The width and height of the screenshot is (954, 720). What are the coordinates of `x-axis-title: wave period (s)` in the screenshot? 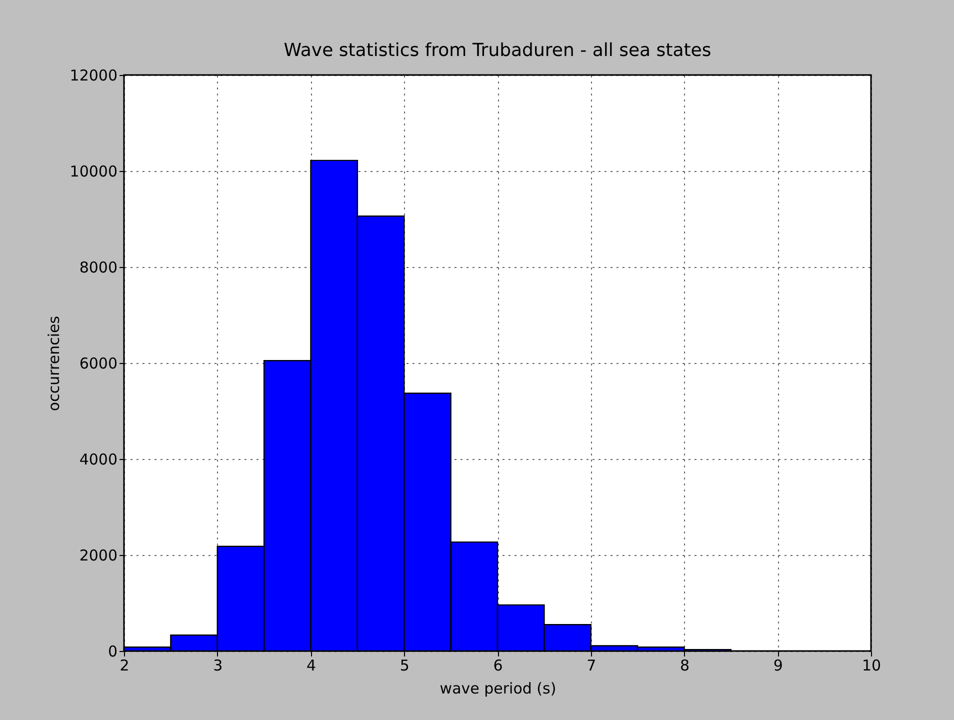 It's located at (498, 689).